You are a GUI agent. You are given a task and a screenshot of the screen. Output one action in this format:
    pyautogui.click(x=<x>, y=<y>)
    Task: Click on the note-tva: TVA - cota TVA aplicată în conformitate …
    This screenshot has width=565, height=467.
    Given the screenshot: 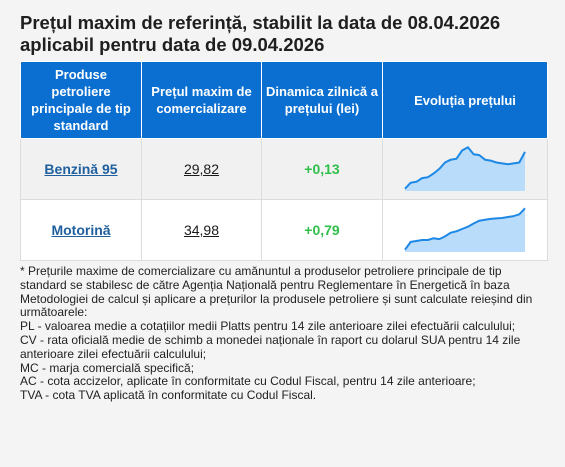 What is the action you would take?
    pyautogui.click(x=168, y=395)
    